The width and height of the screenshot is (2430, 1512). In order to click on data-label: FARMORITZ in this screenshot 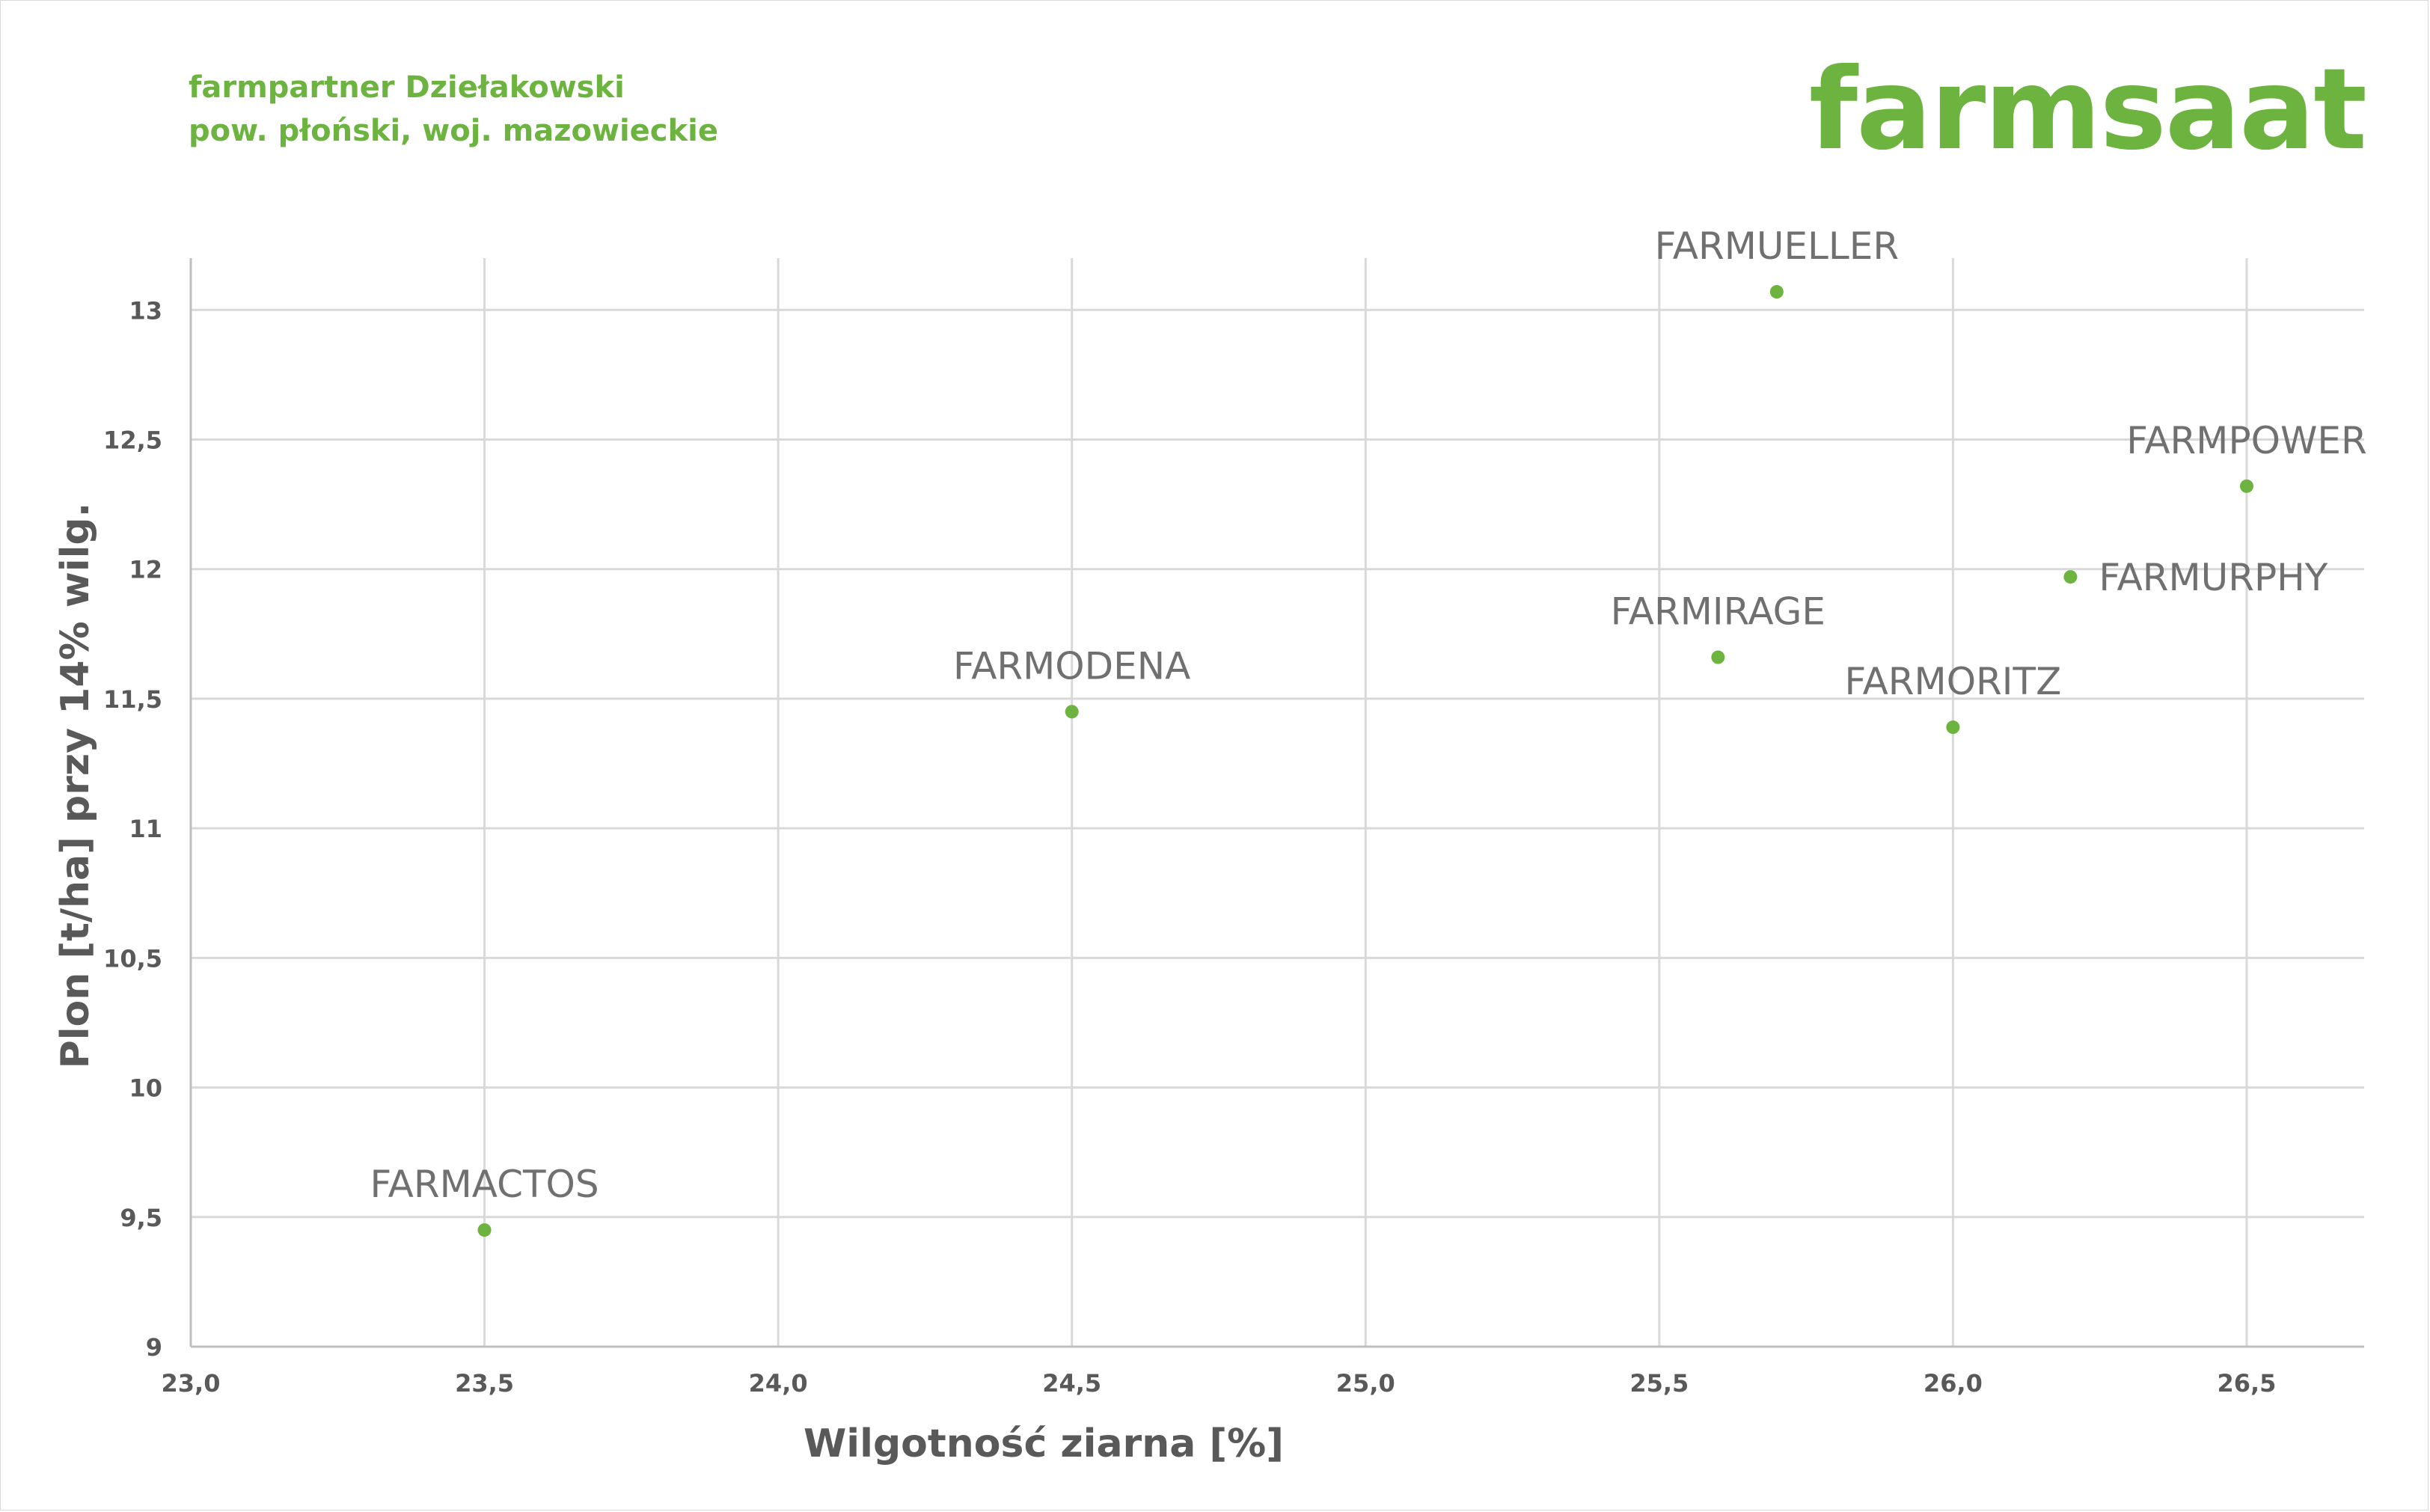, I will do `click(1952, 681)`.